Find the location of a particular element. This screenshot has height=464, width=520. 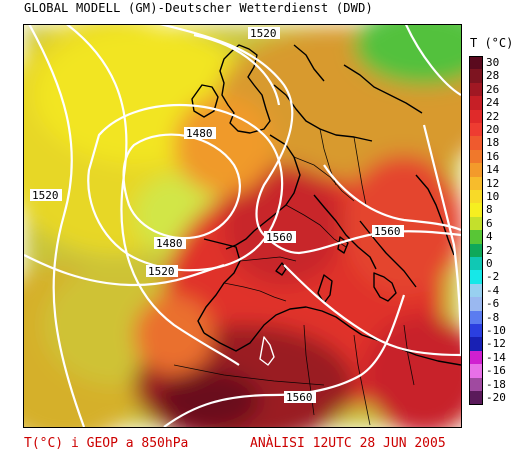

legend-tick-label: -2 is located at coordinates (493, 277).